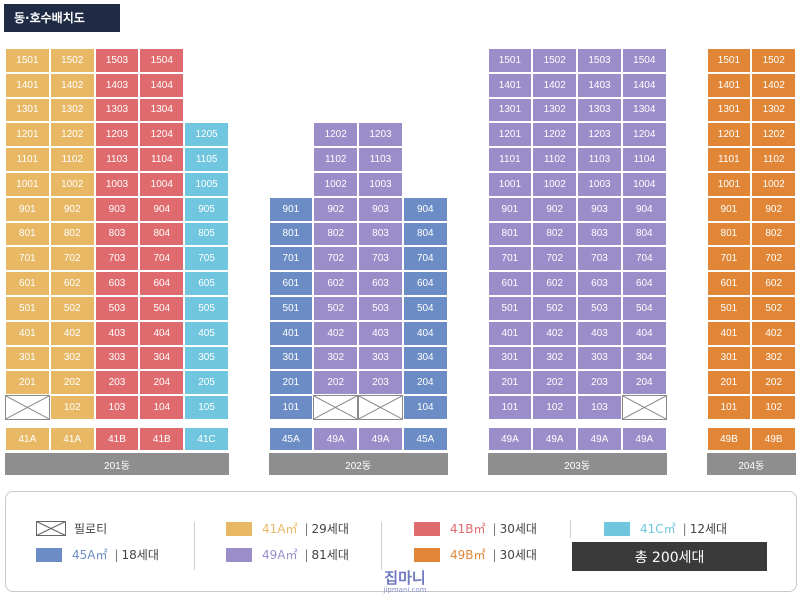 The height and width of the screenshot is (597, 800). I want to click on unit-cell: 401, so click(729, 333).